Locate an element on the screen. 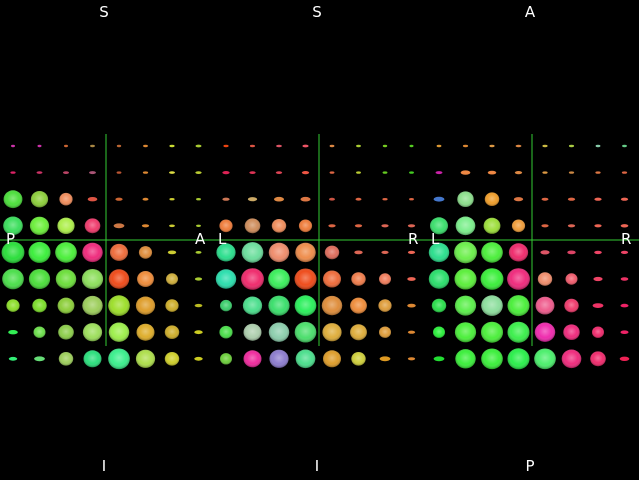 This screenshot has width=639, height=480. axial-label-right: R is located at coordinates (626, 239).